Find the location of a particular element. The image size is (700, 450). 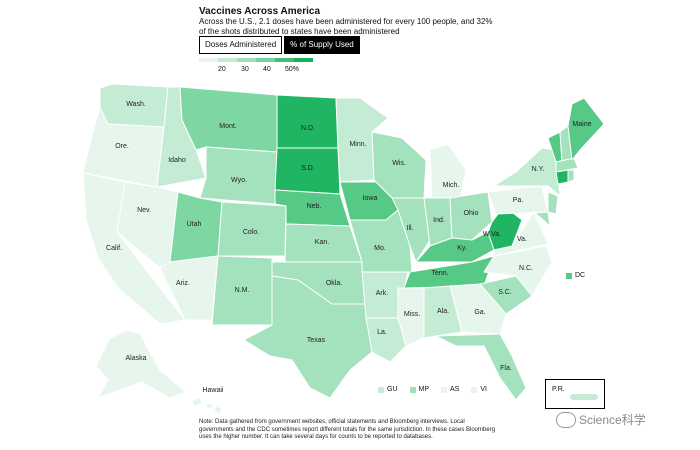

state-ky is located at coordinates (455, 247).